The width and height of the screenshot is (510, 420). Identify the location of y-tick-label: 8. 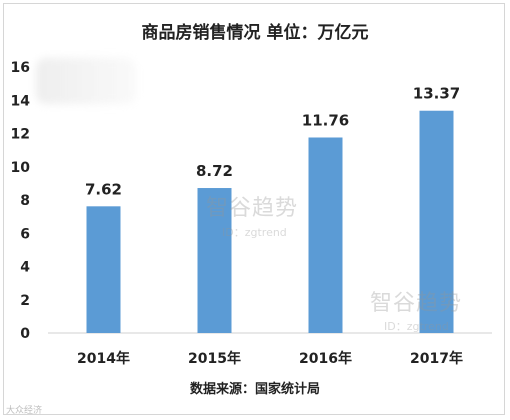
(25, 201).